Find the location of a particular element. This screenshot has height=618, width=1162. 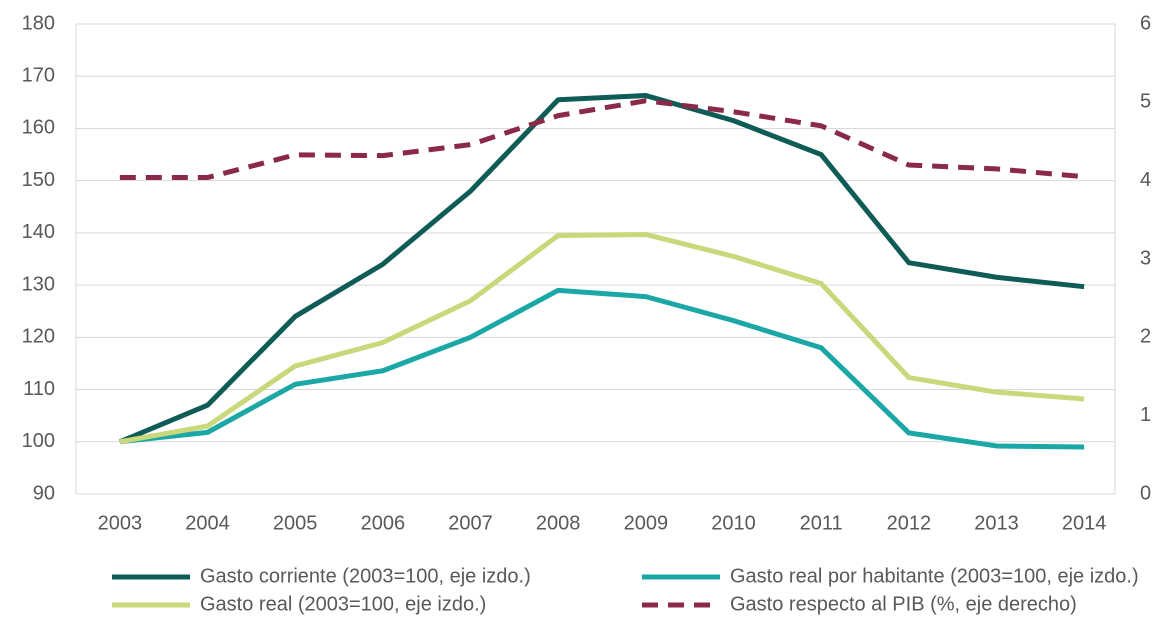

x-tick-label: 2006 is located at coordinates (383, 523).